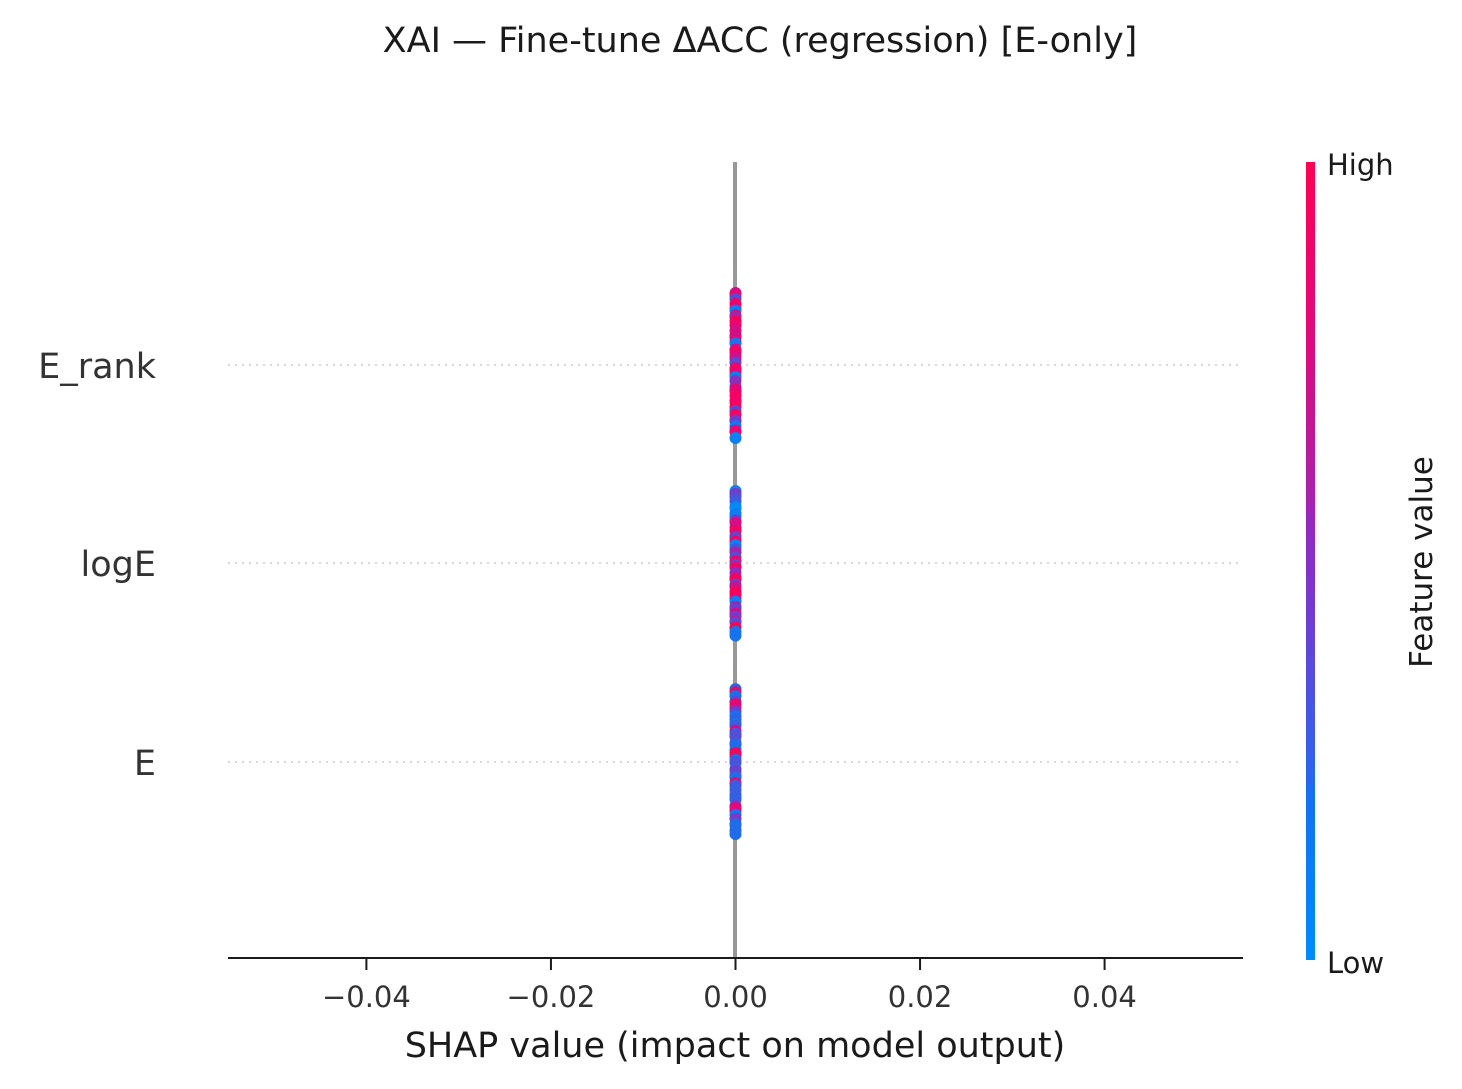 Image resolution: width=1462 pixels, height=1089 pixels. What do you see at coordinates (1360, 165) in the screenshot?
I see `colorbar-high-label: High` at bounding box center [1360, 165].